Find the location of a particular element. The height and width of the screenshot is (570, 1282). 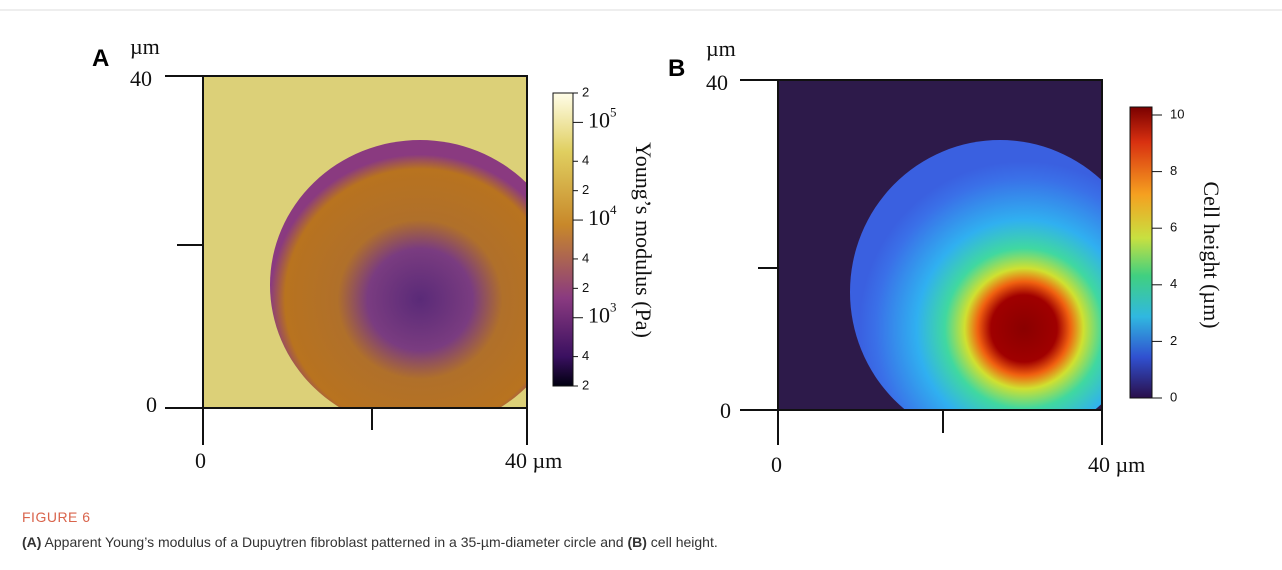

tick-exp: 3 is located at coordinates (613, 307).